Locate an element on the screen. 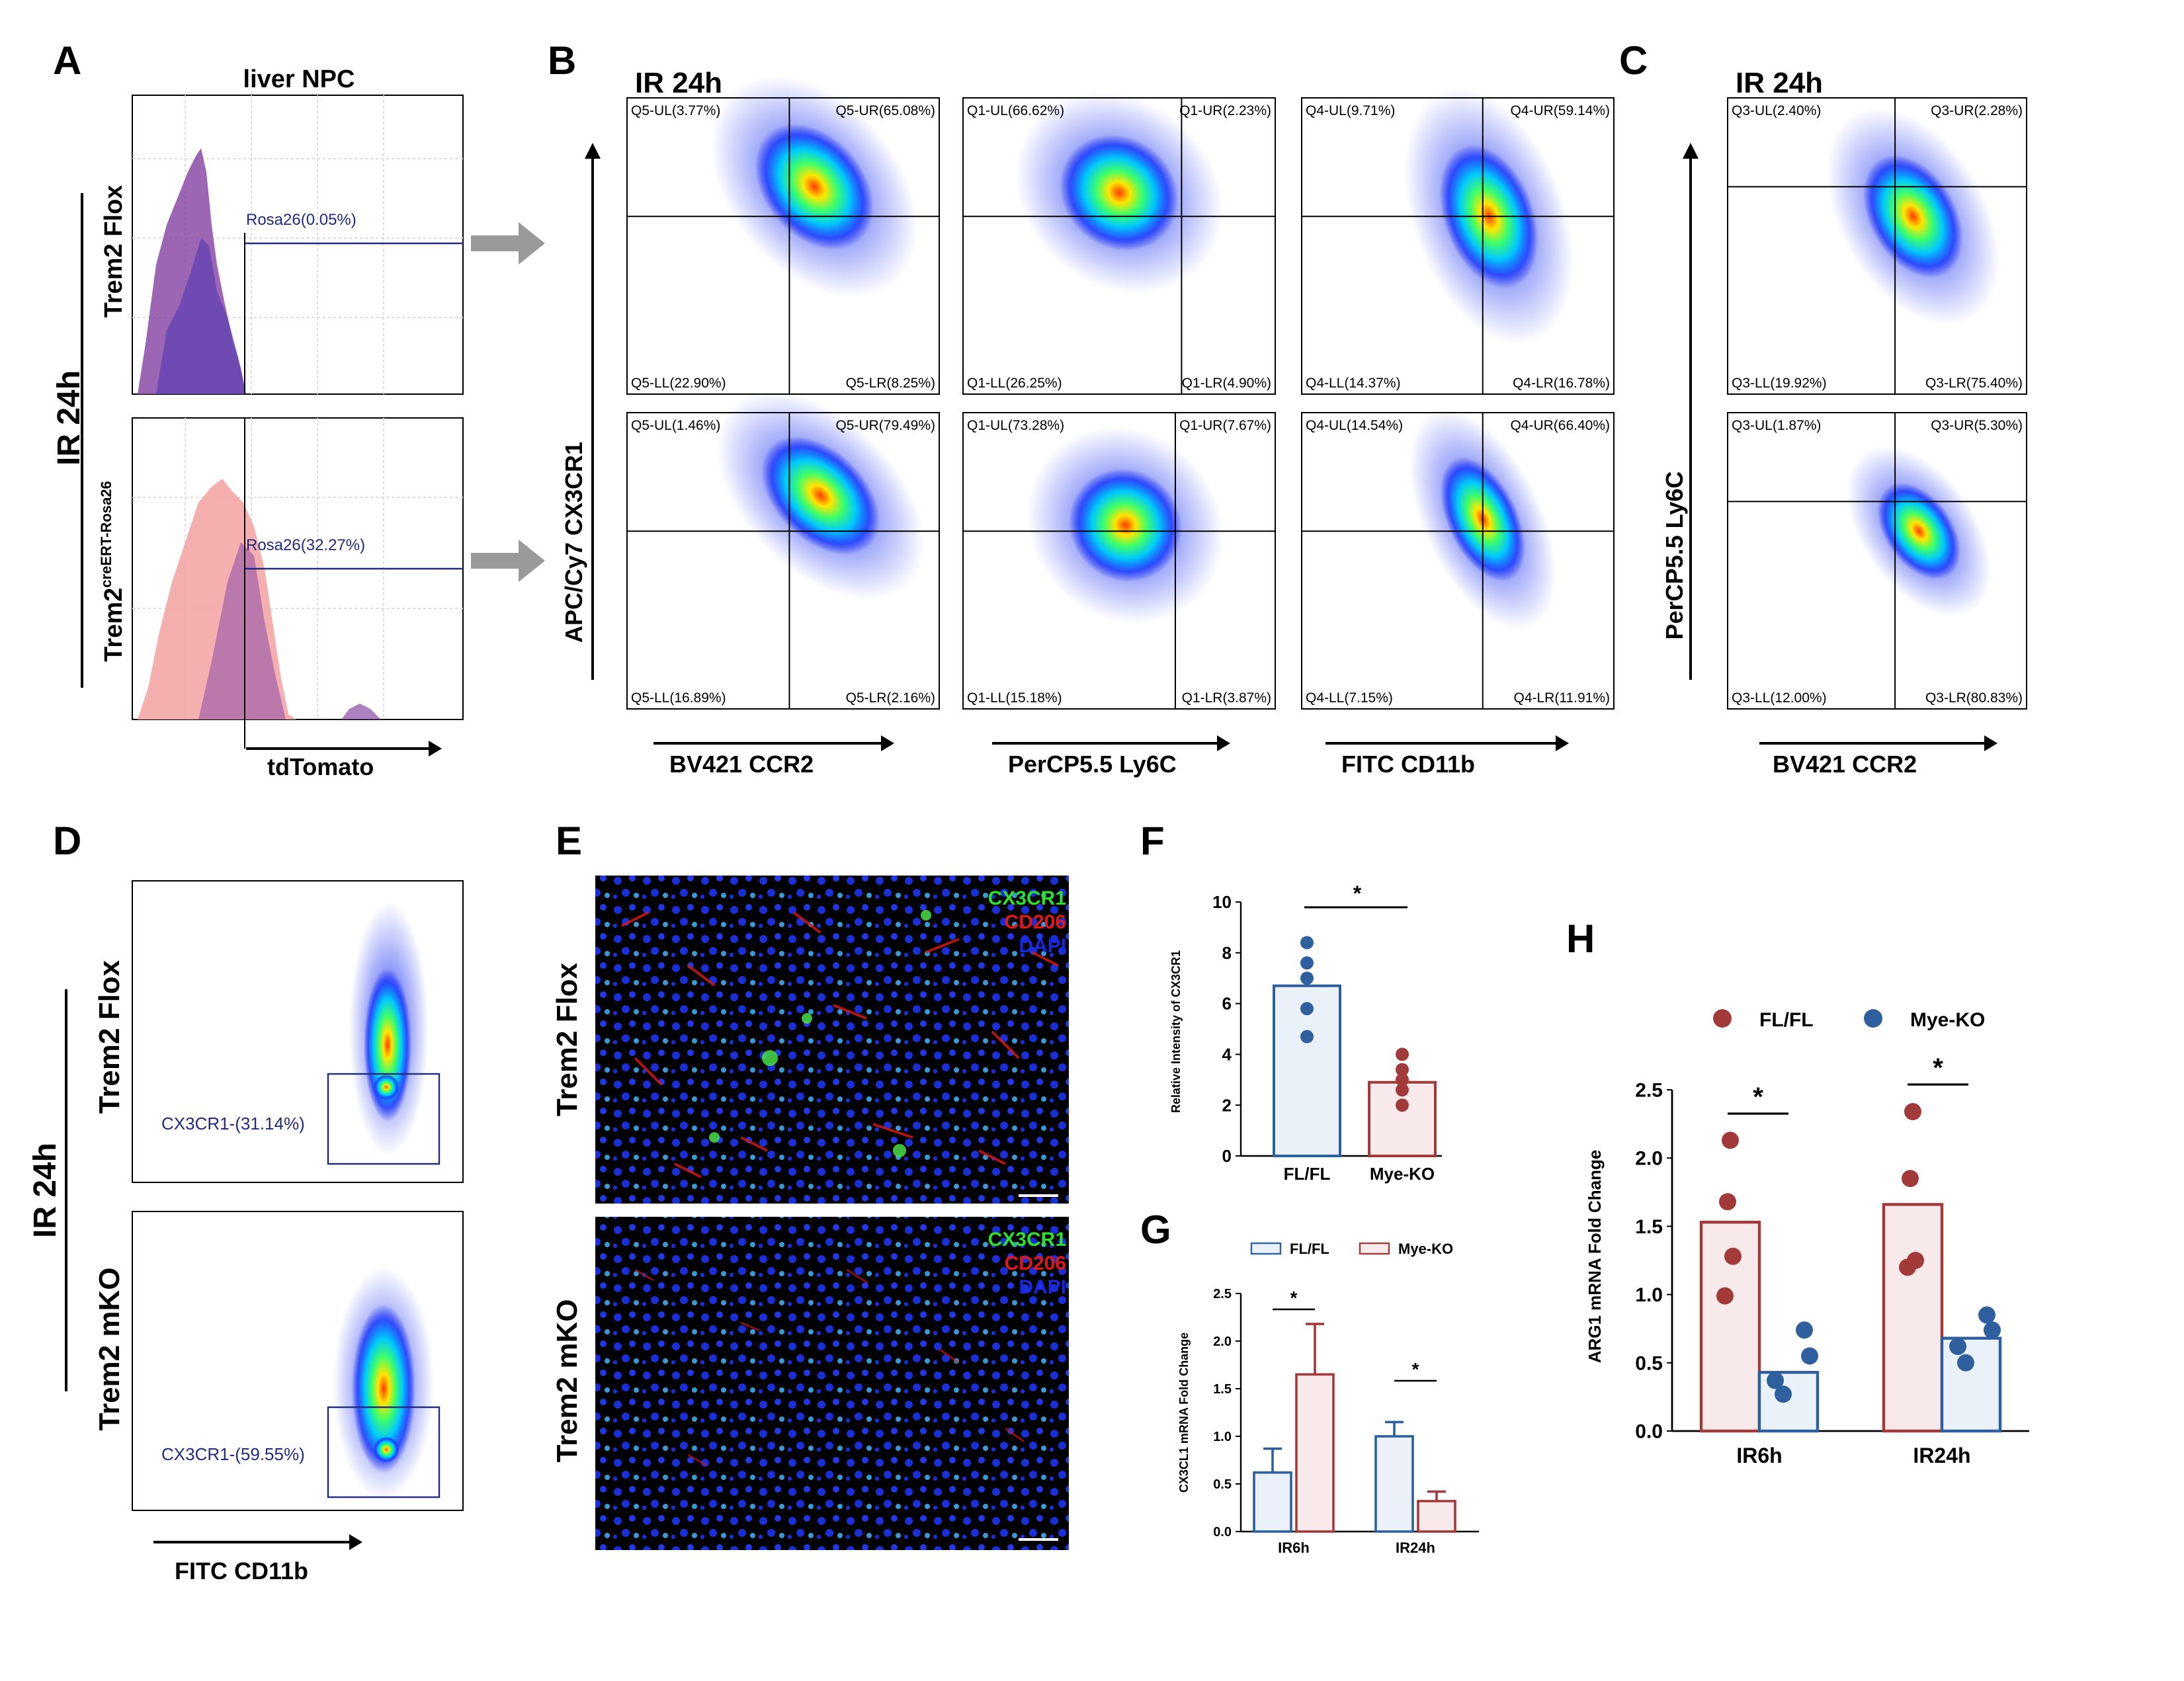  panel-b-plot-1-quadrant-ll: Q5-LL(22.90%) is located at coordinates (678, 383).